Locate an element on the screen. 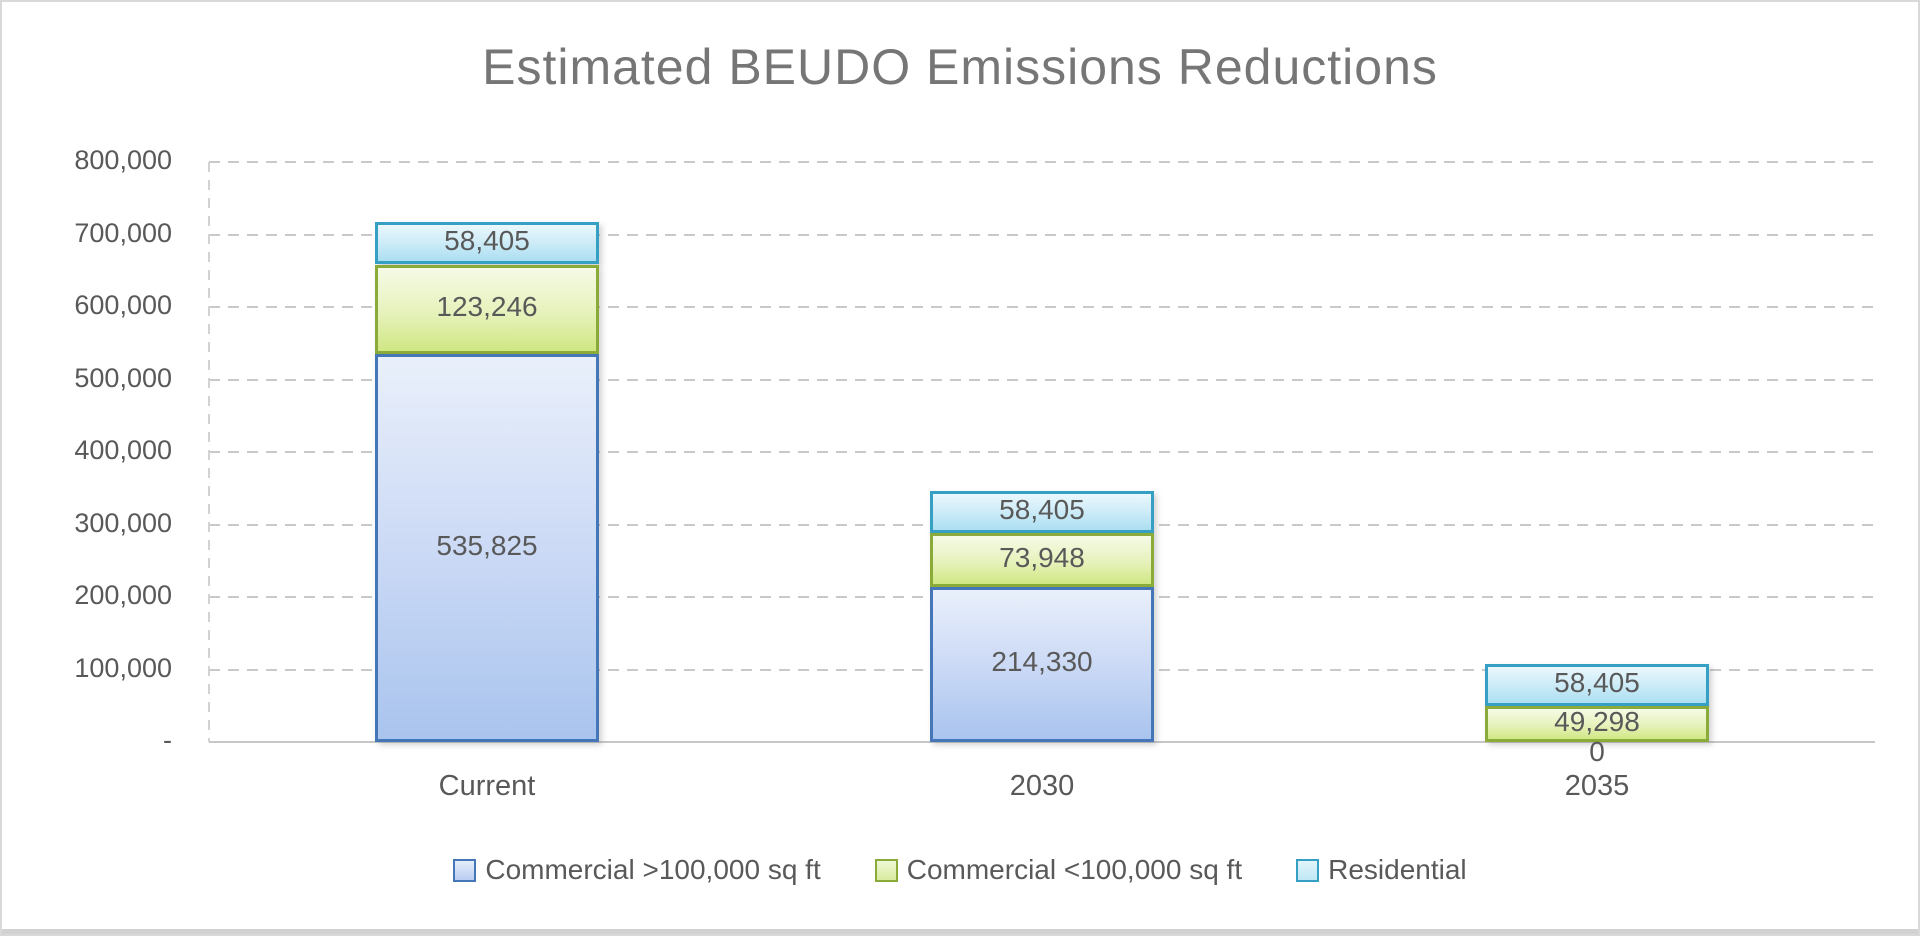 This screenshot has height=936, width=1920. y-tick-label: - is located at coordinates (167, 740).